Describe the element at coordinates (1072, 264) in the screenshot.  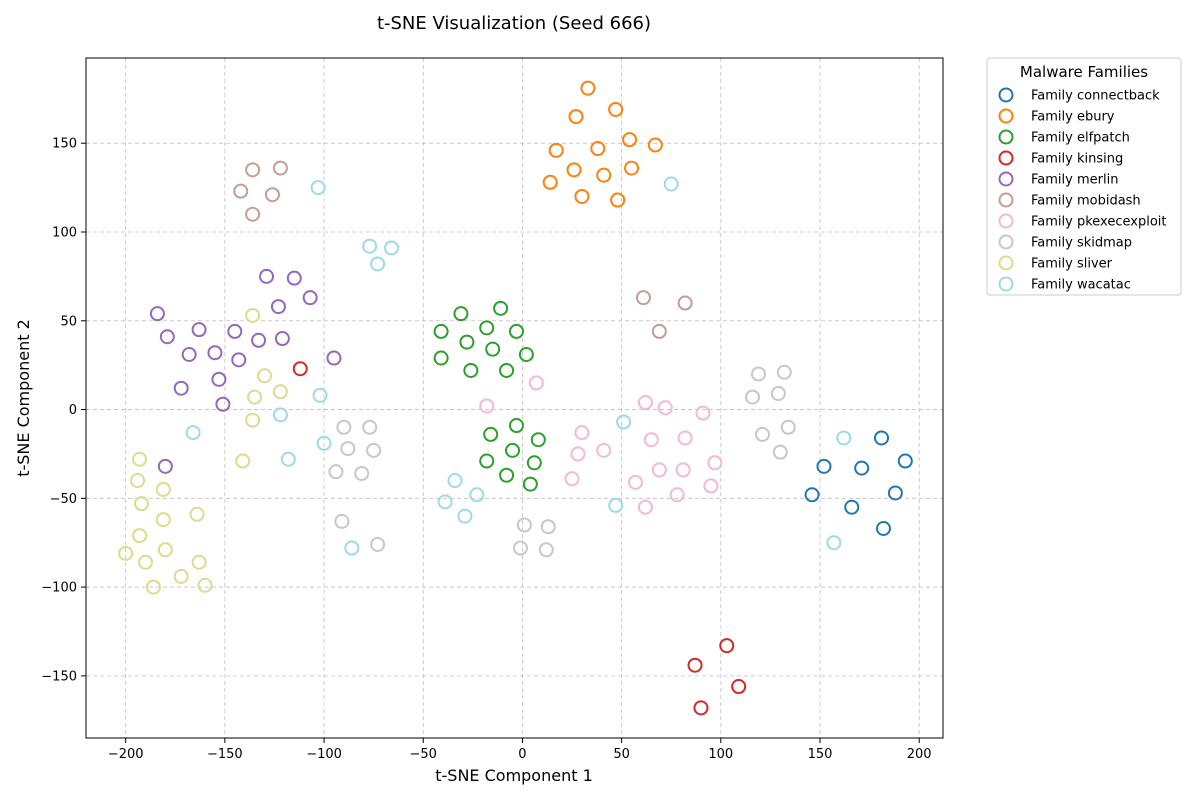
I see `legend-label: Family sliver` at that location.